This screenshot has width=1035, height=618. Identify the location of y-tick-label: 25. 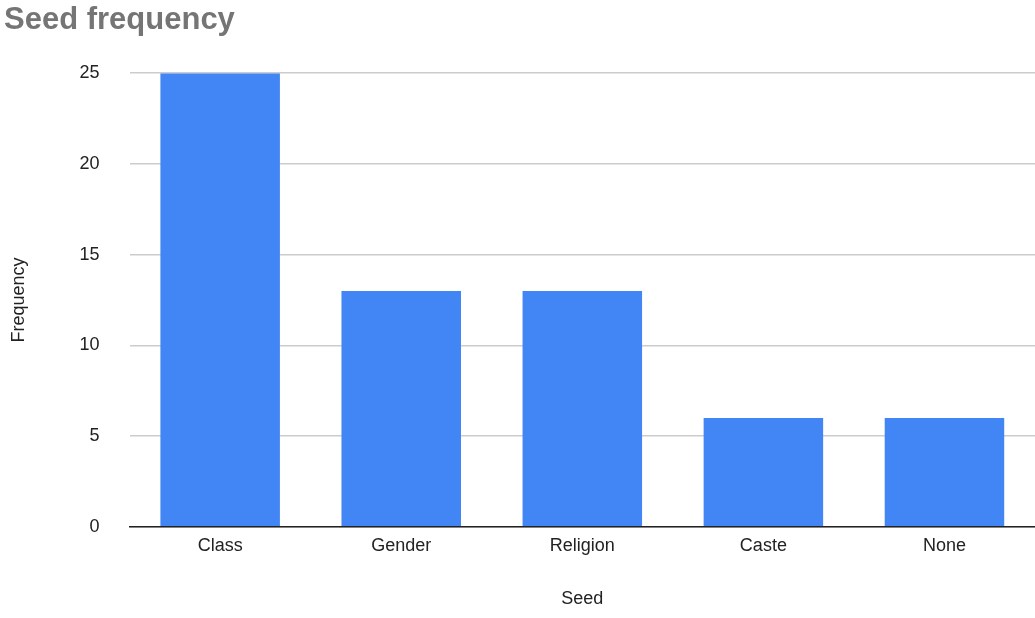
(89, 72).